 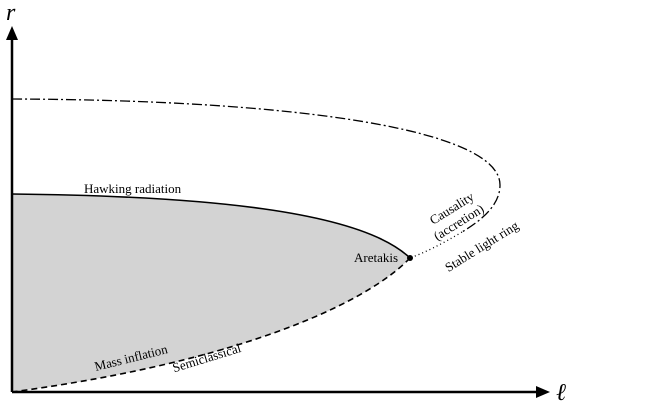 I want to click on solid-curve, so click(x=211, y=226).